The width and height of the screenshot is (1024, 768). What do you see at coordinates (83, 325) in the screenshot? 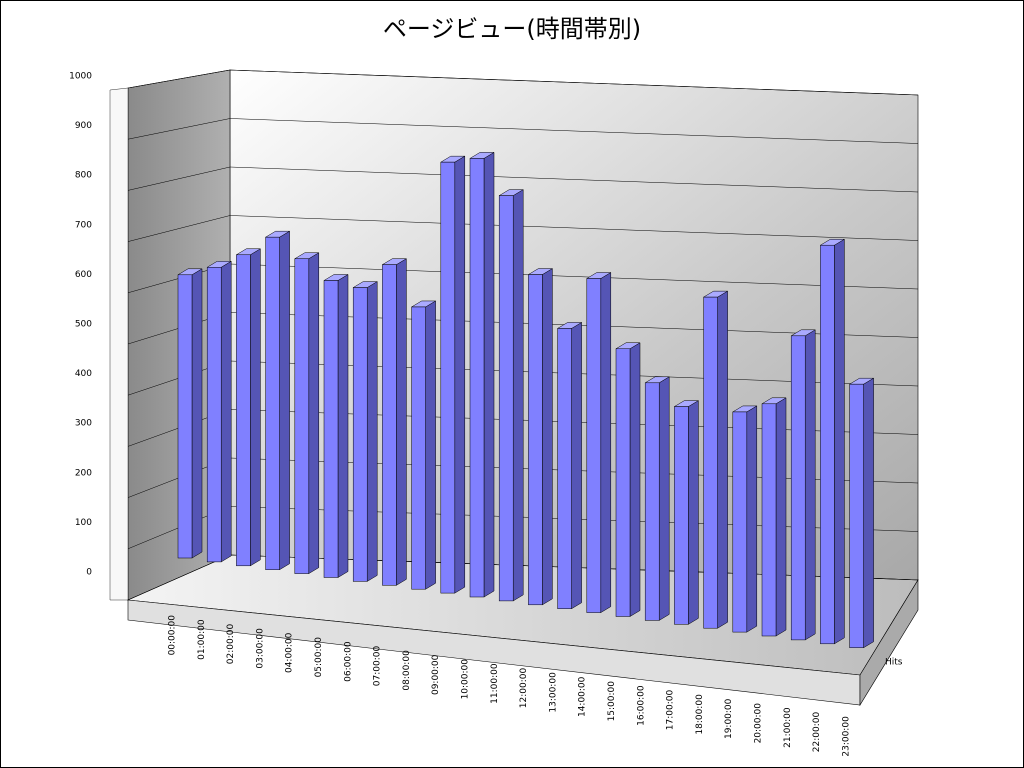
I see `y-tick-label: 500` at bounding box center [83, 325].